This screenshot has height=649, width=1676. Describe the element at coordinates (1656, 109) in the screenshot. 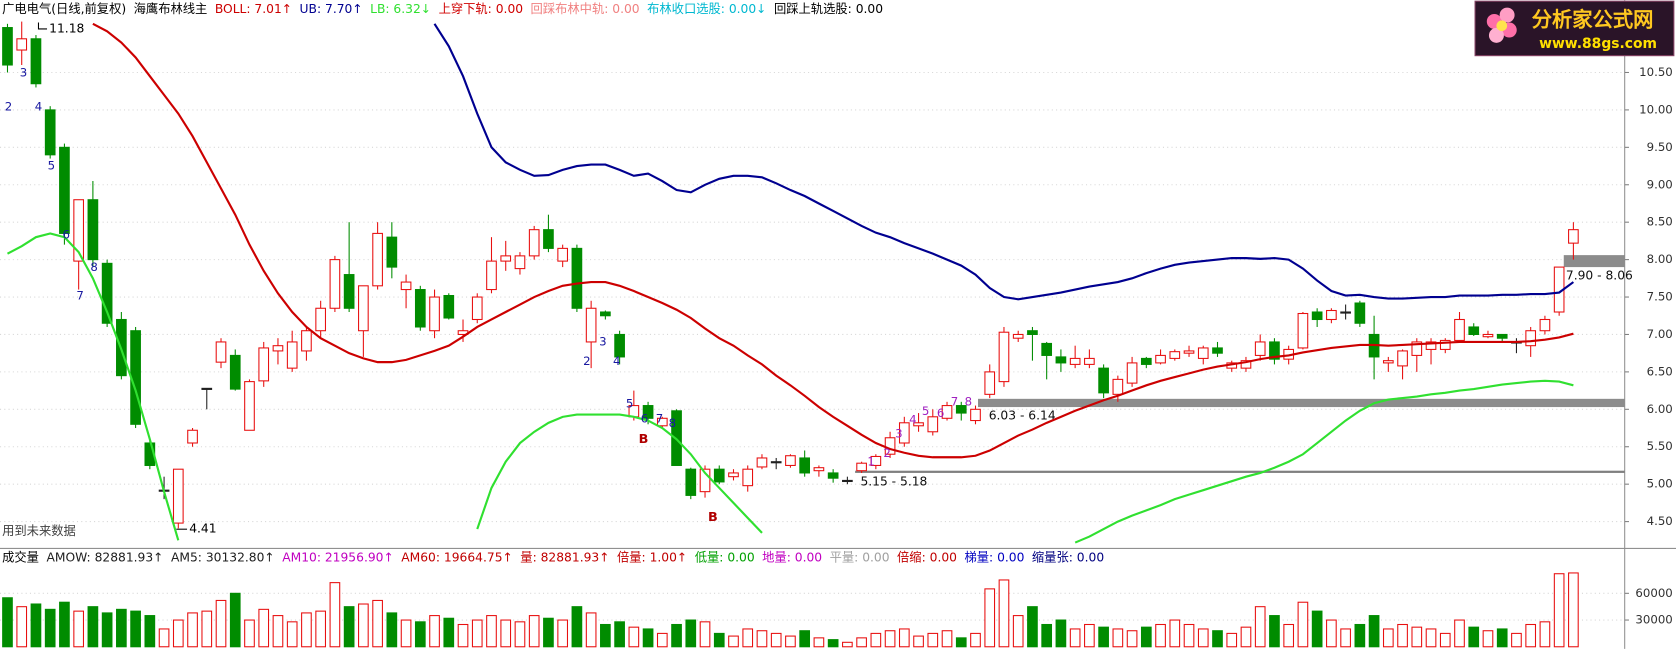

I see `y-tick-label: 10.00` at that location.